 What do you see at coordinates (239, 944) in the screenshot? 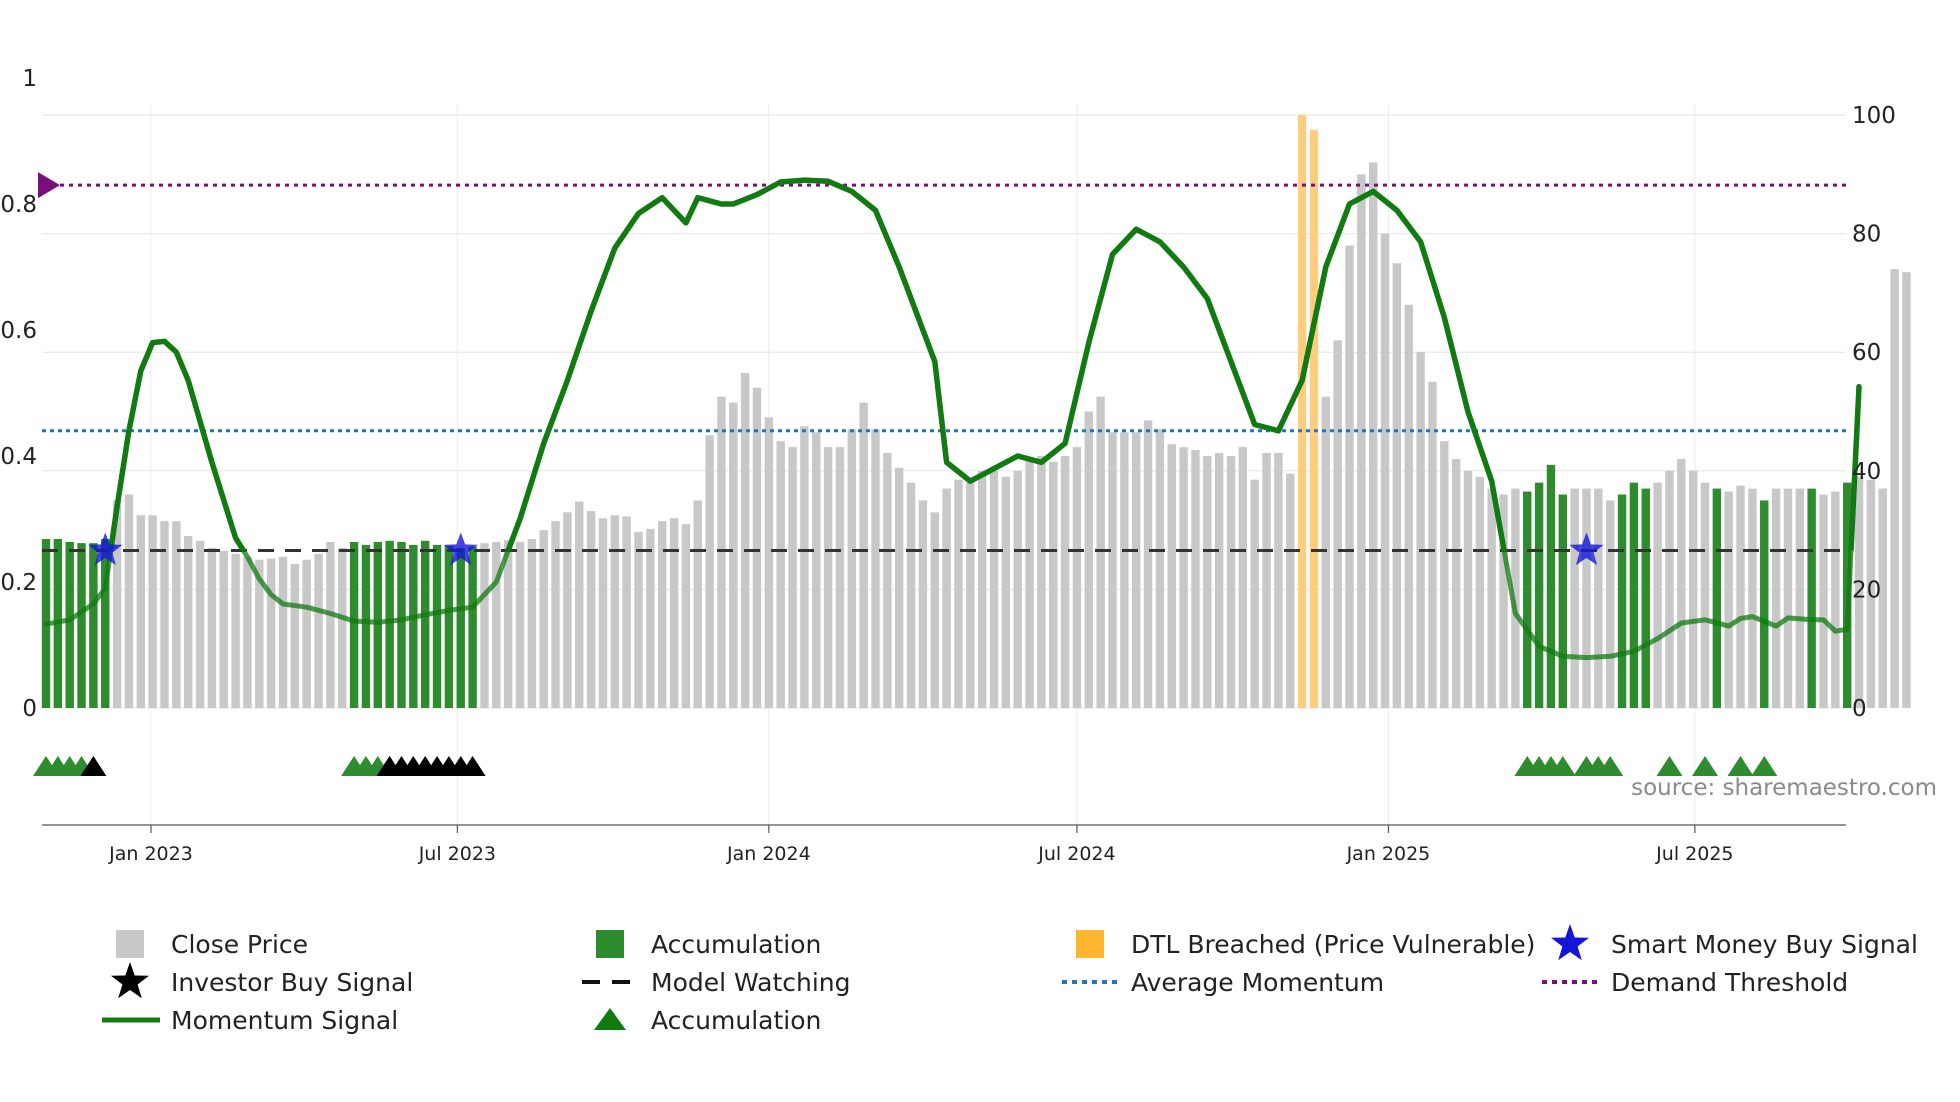
I see `legend-label: Close Price` at bounding box center [239, 944].